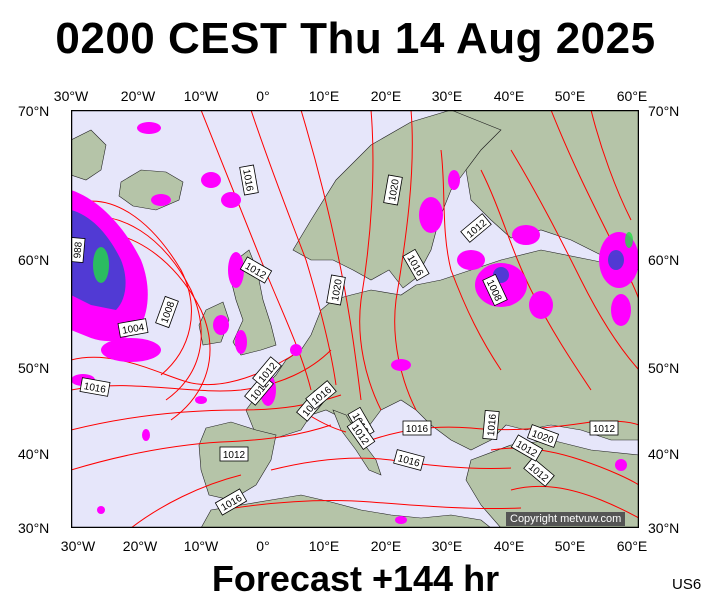 The width and height of the screenshot is (711, 600). Describe the element at coordinates (263, 96) in the screenshot. I see `lon-label-top: 0°` at that location.